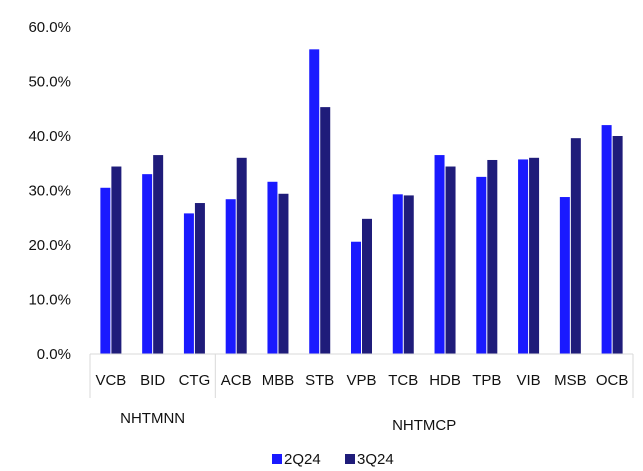 Image resolution: width=643 pixels, height=471 pixels. What do you see at coordinates (575, 246) in the screenshot?
I see `bar-3q24-msb` at bounding box center [575, 246].